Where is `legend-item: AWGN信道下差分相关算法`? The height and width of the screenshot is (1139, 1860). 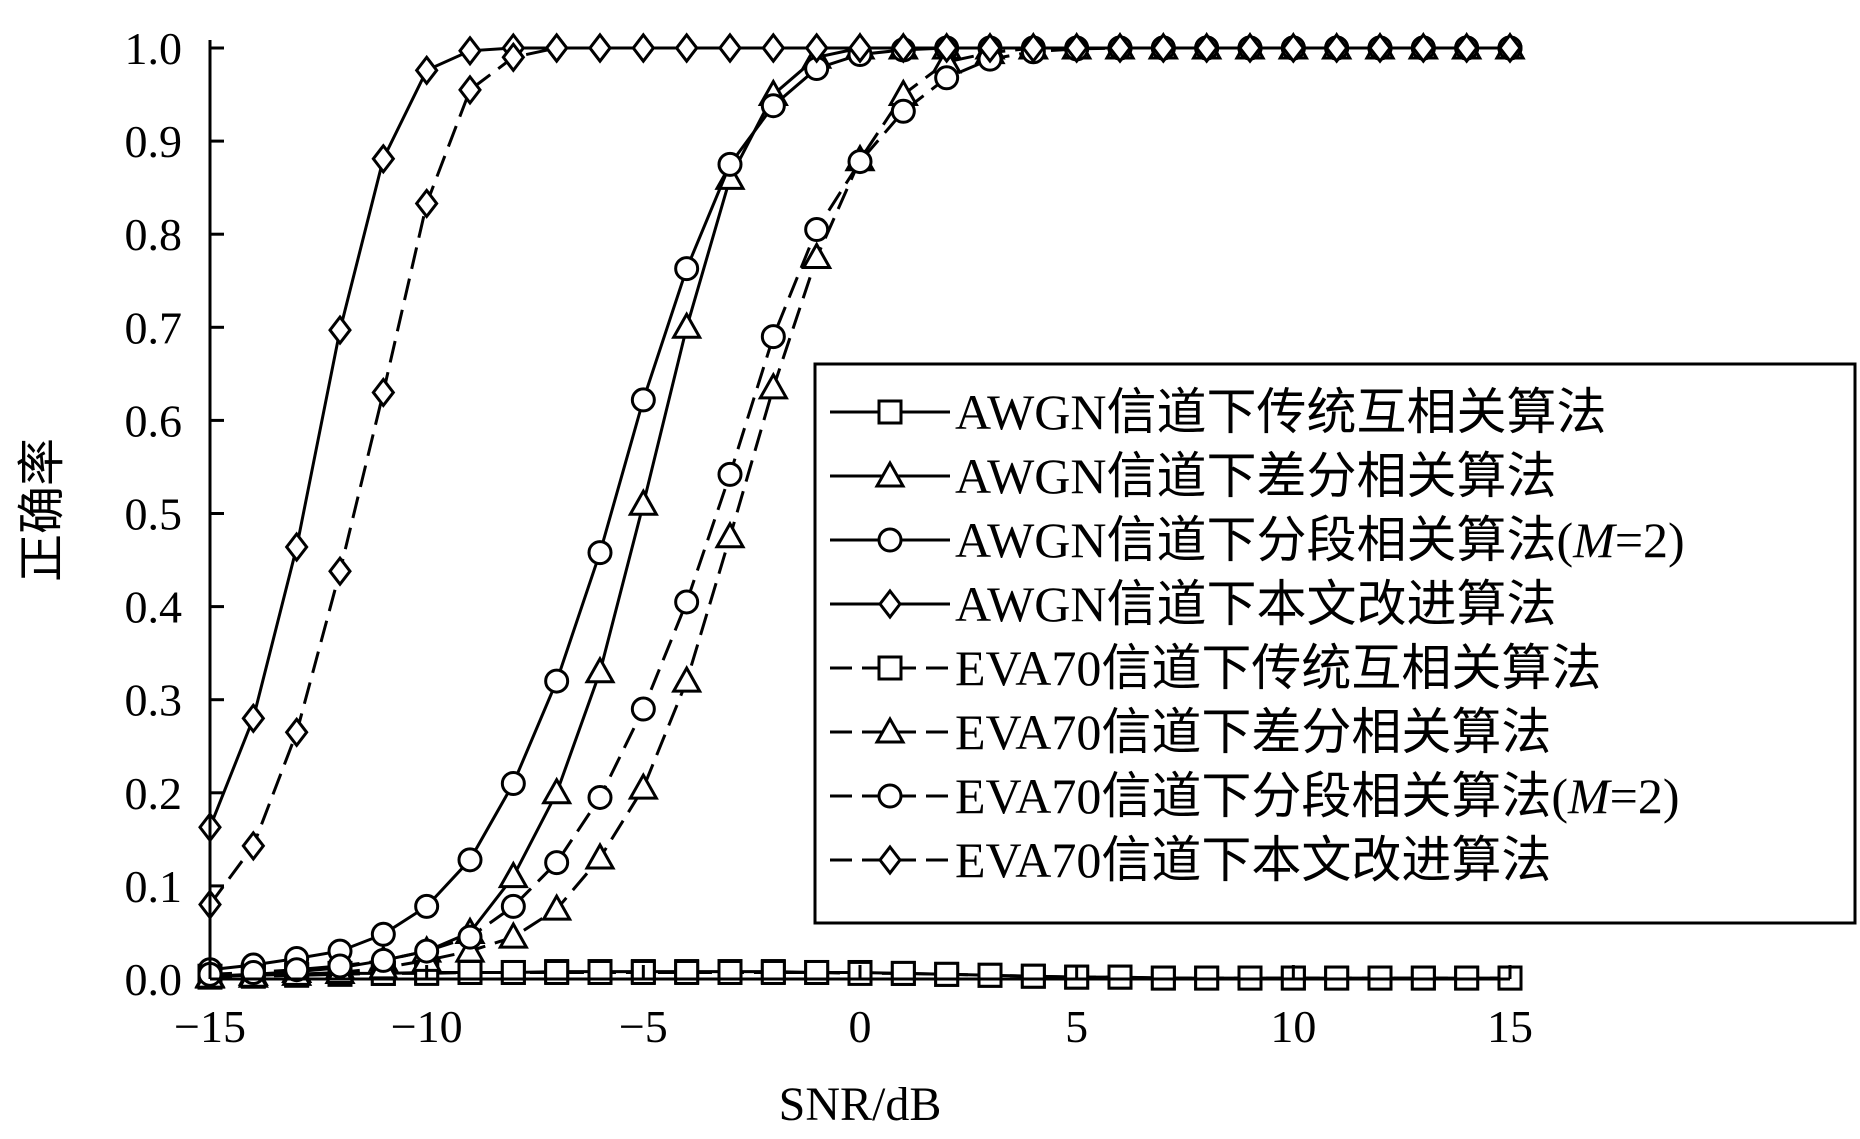
legend-item: AWGN信道下差分相关算法 is located at coordinates (1193, 476).